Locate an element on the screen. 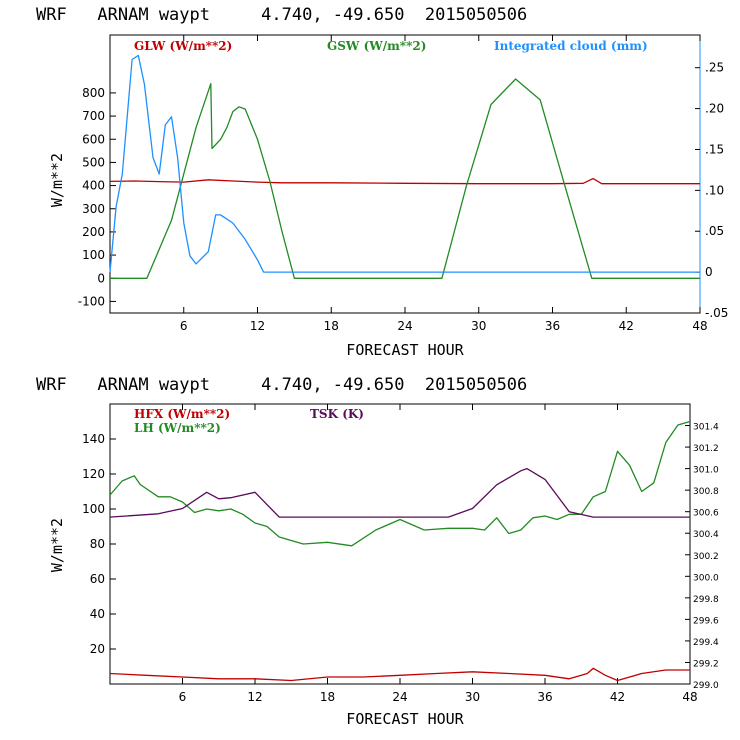  y-tick-label-3: 80 is located at coordinates (97, 544).